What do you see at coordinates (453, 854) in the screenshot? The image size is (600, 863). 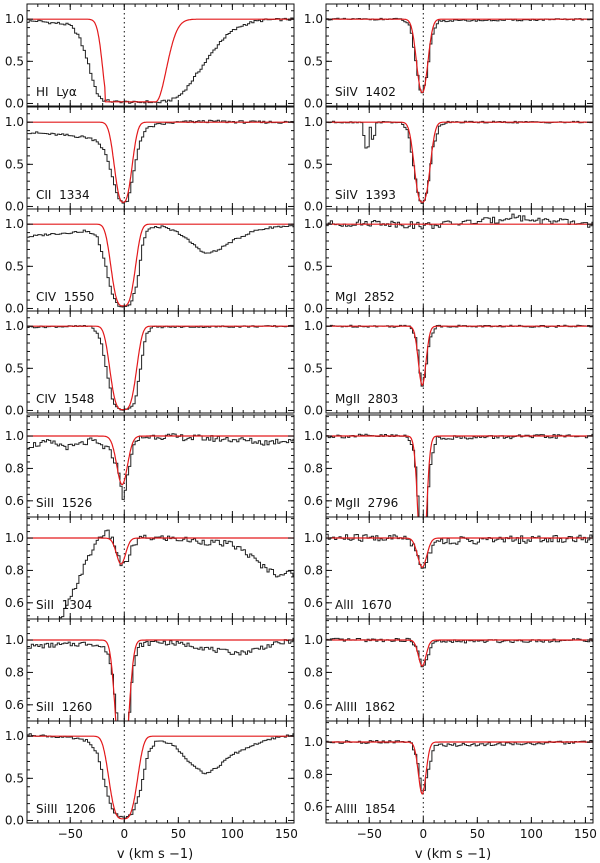 I see `x-axis-label-right: v (km s −1)` at bounding box center [453, 854].